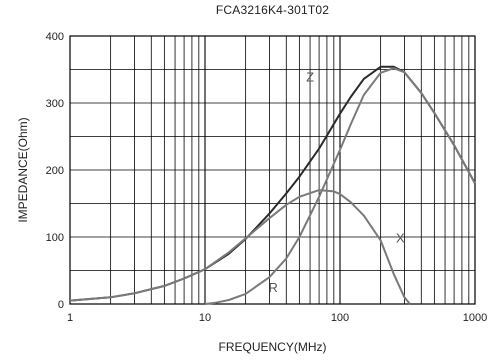  Describe the element at coordinates (55, 104) in the screenshot. I see `y-tick-label: 300` at that location.